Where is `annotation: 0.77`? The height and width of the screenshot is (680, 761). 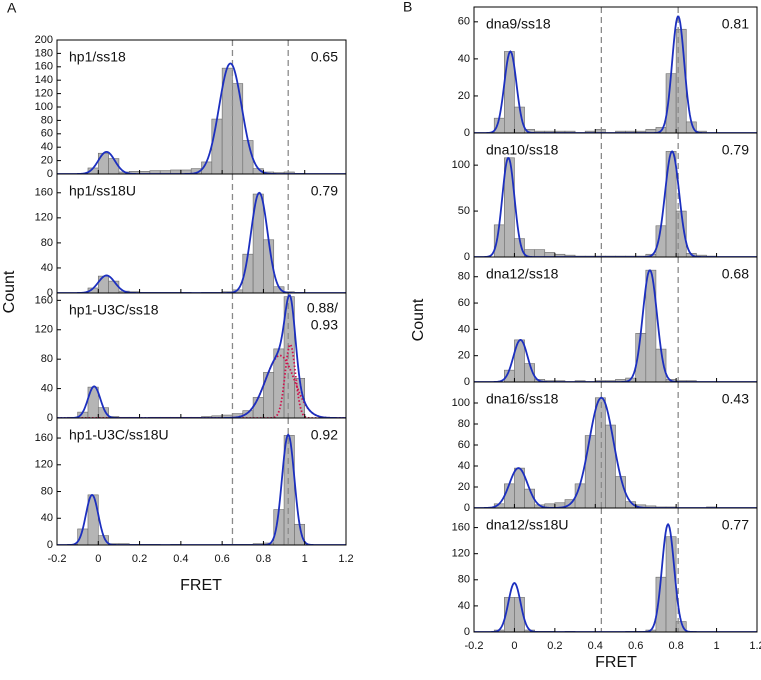
annotation: 0.77 is located at coordinates (735, 525).